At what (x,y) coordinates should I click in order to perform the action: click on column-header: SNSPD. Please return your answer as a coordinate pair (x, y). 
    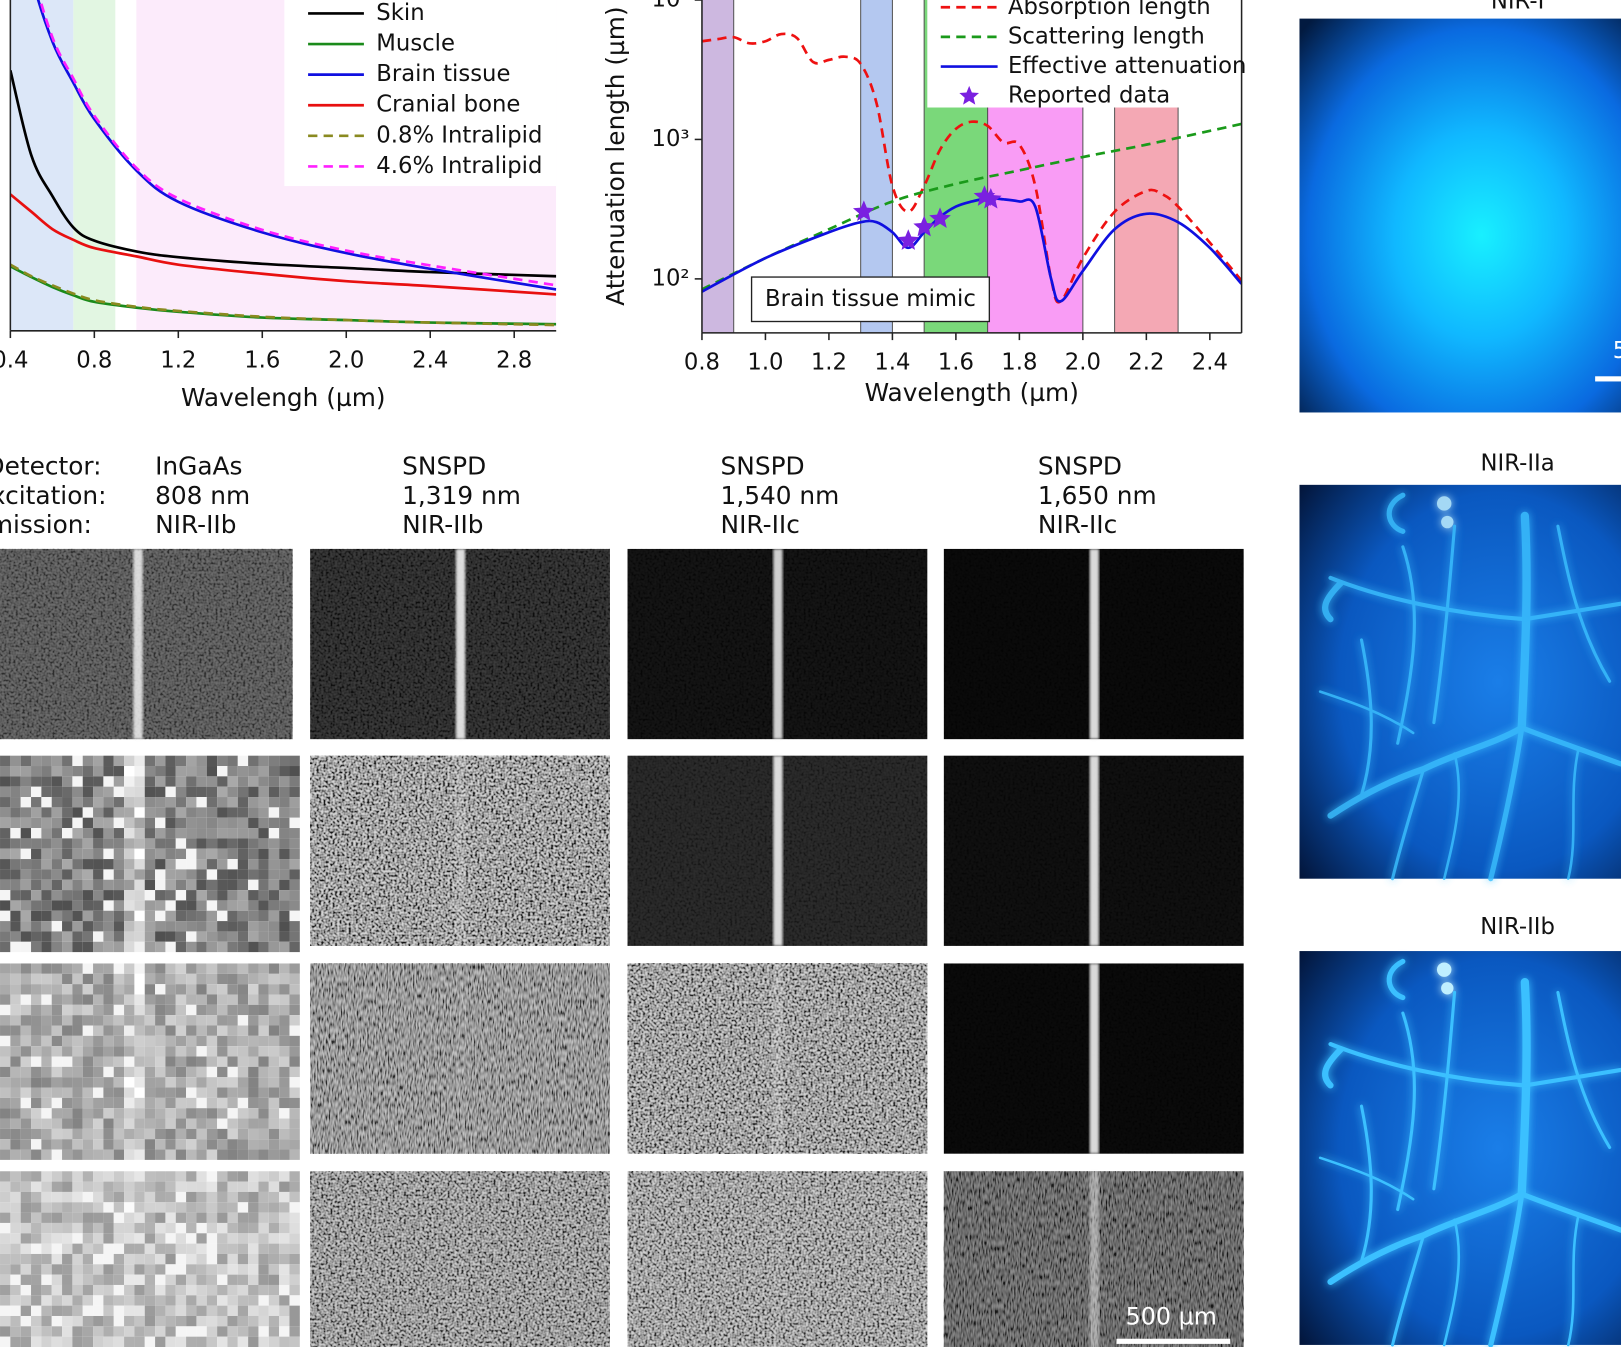
    Looking at the image, I should click on (444, 465).